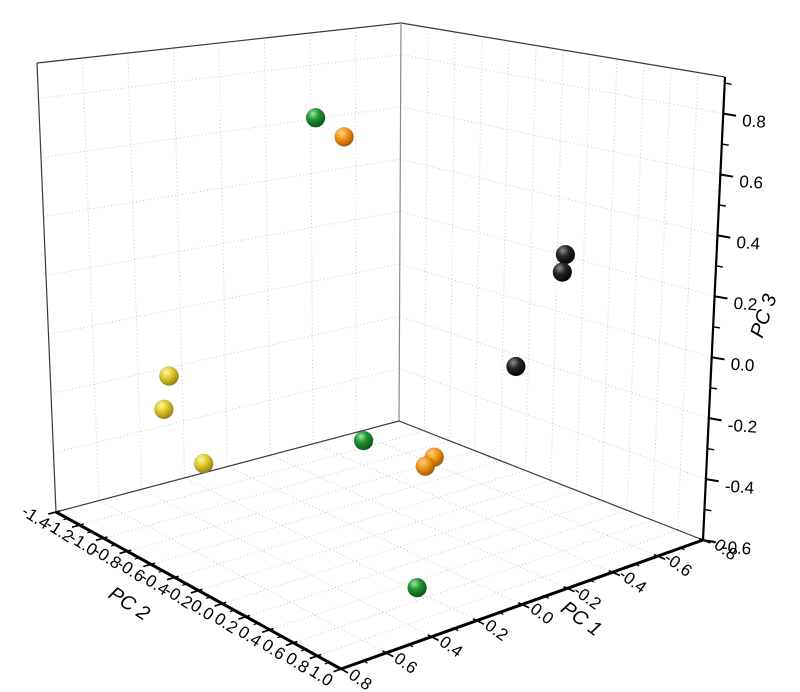  What do you see at coordinates (203, 464) in the screenshot?
I see `data-point-yellow` at bounding box center [203, 464].